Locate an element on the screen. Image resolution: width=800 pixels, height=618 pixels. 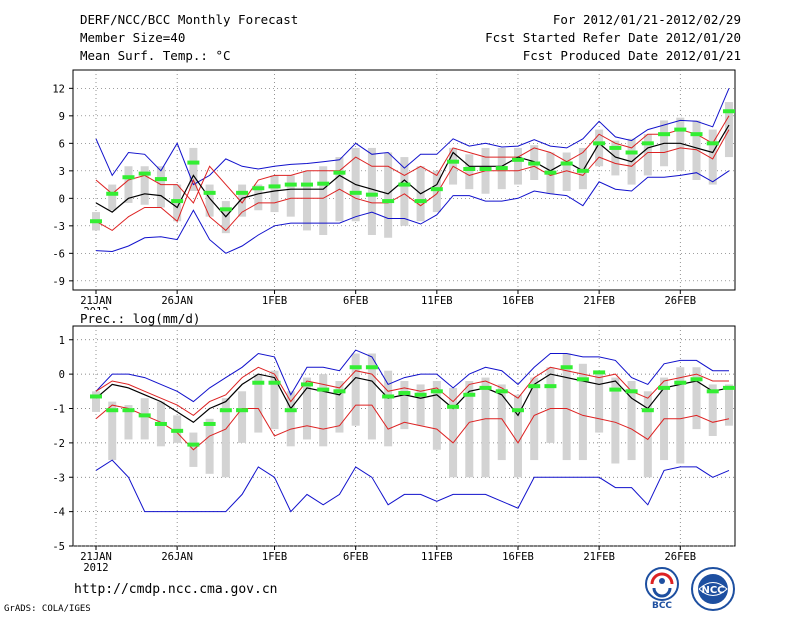
temp-xtick-label: 11FEB is located at coordinates (437, 301).